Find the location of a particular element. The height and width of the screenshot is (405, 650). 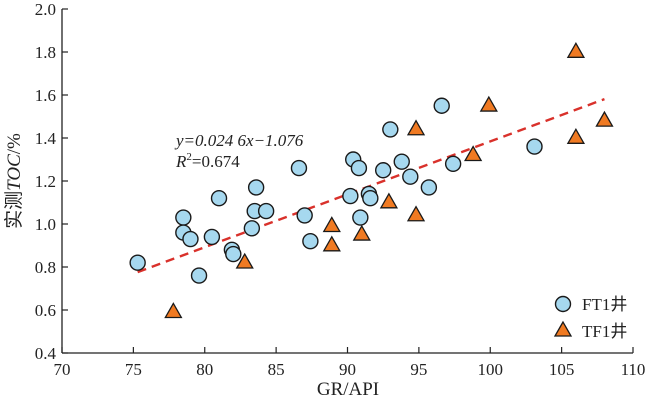

y-tick-label: 0.4 is located at coordinates (46, 353).